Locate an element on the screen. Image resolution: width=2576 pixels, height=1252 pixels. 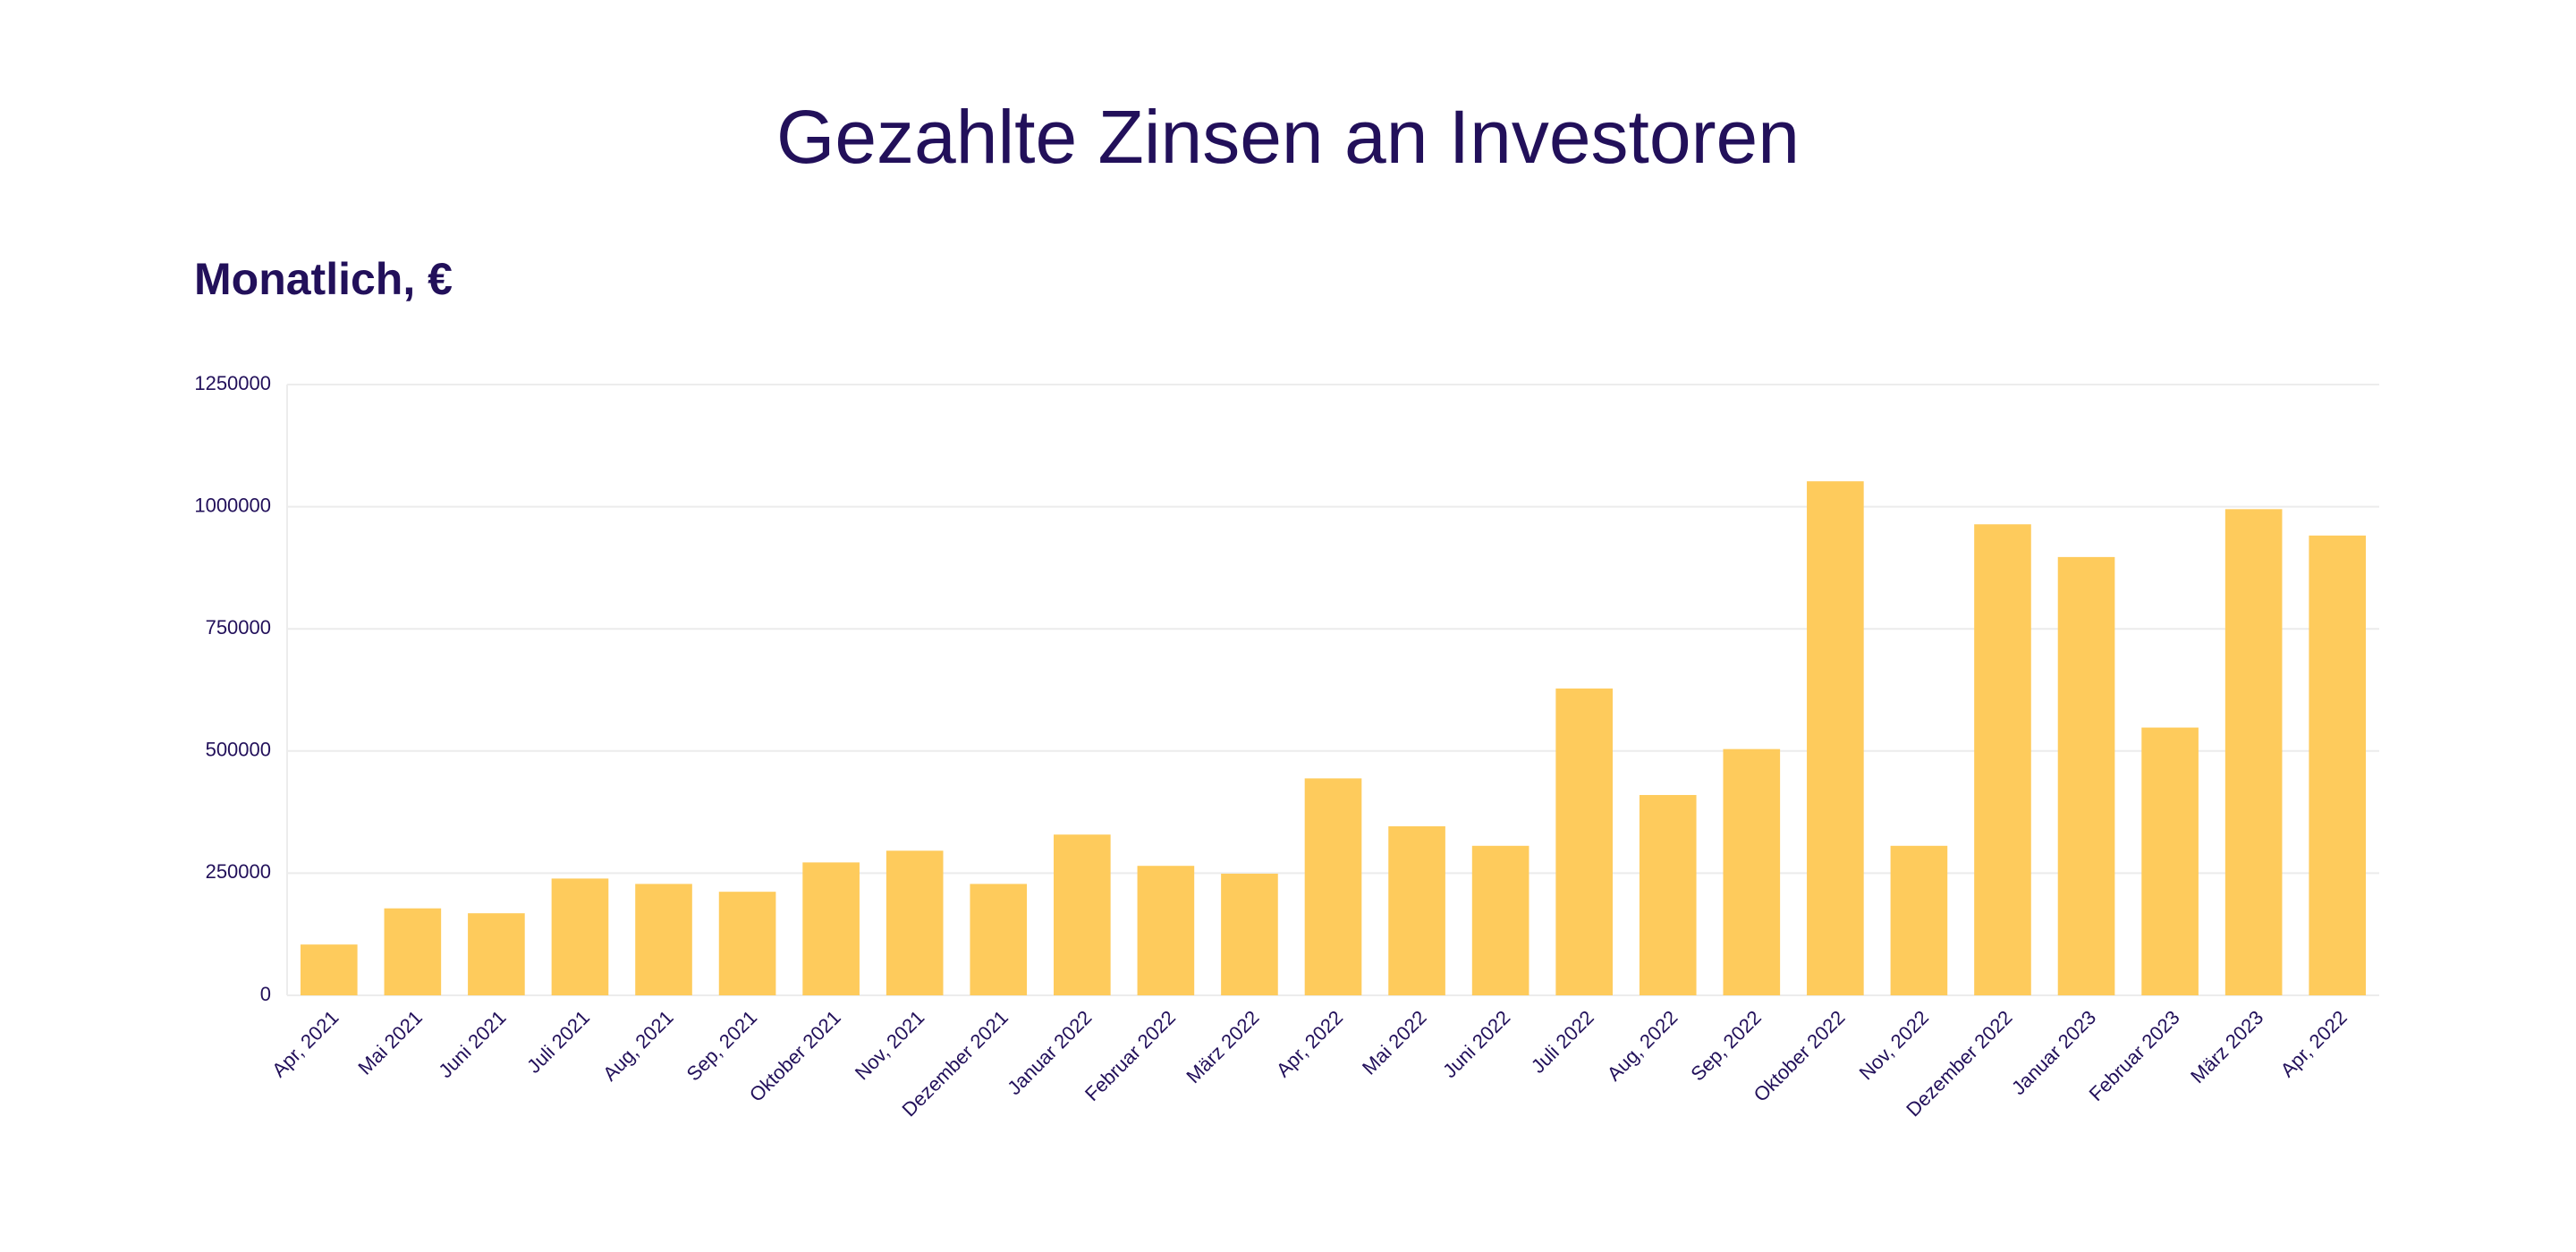
y-tick-label: 500000 is located at coordinates (238, 750).